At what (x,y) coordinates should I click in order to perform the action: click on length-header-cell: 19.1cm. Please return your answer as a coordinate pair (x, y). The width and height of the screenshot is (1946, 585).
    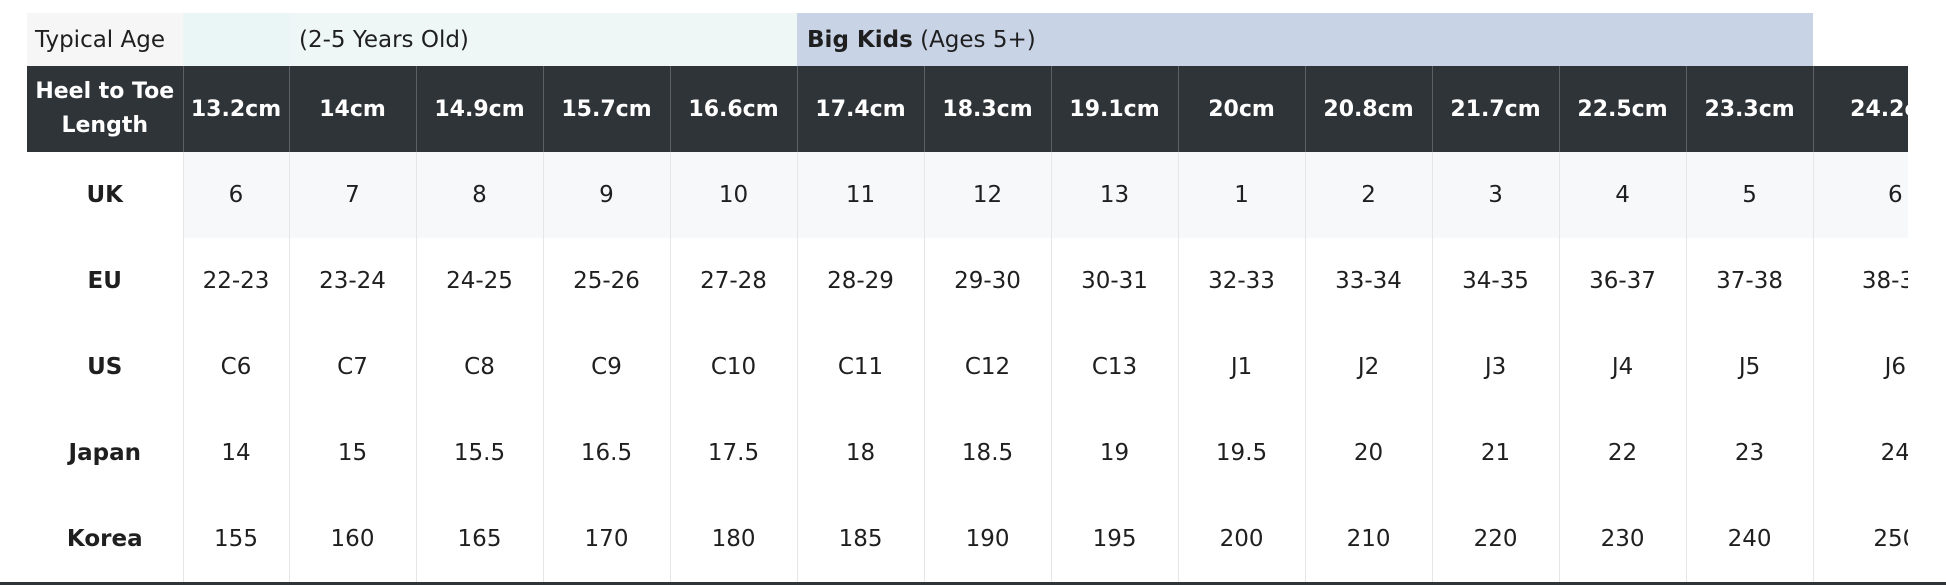
    Looking at the image, I should click on (1114, 109).